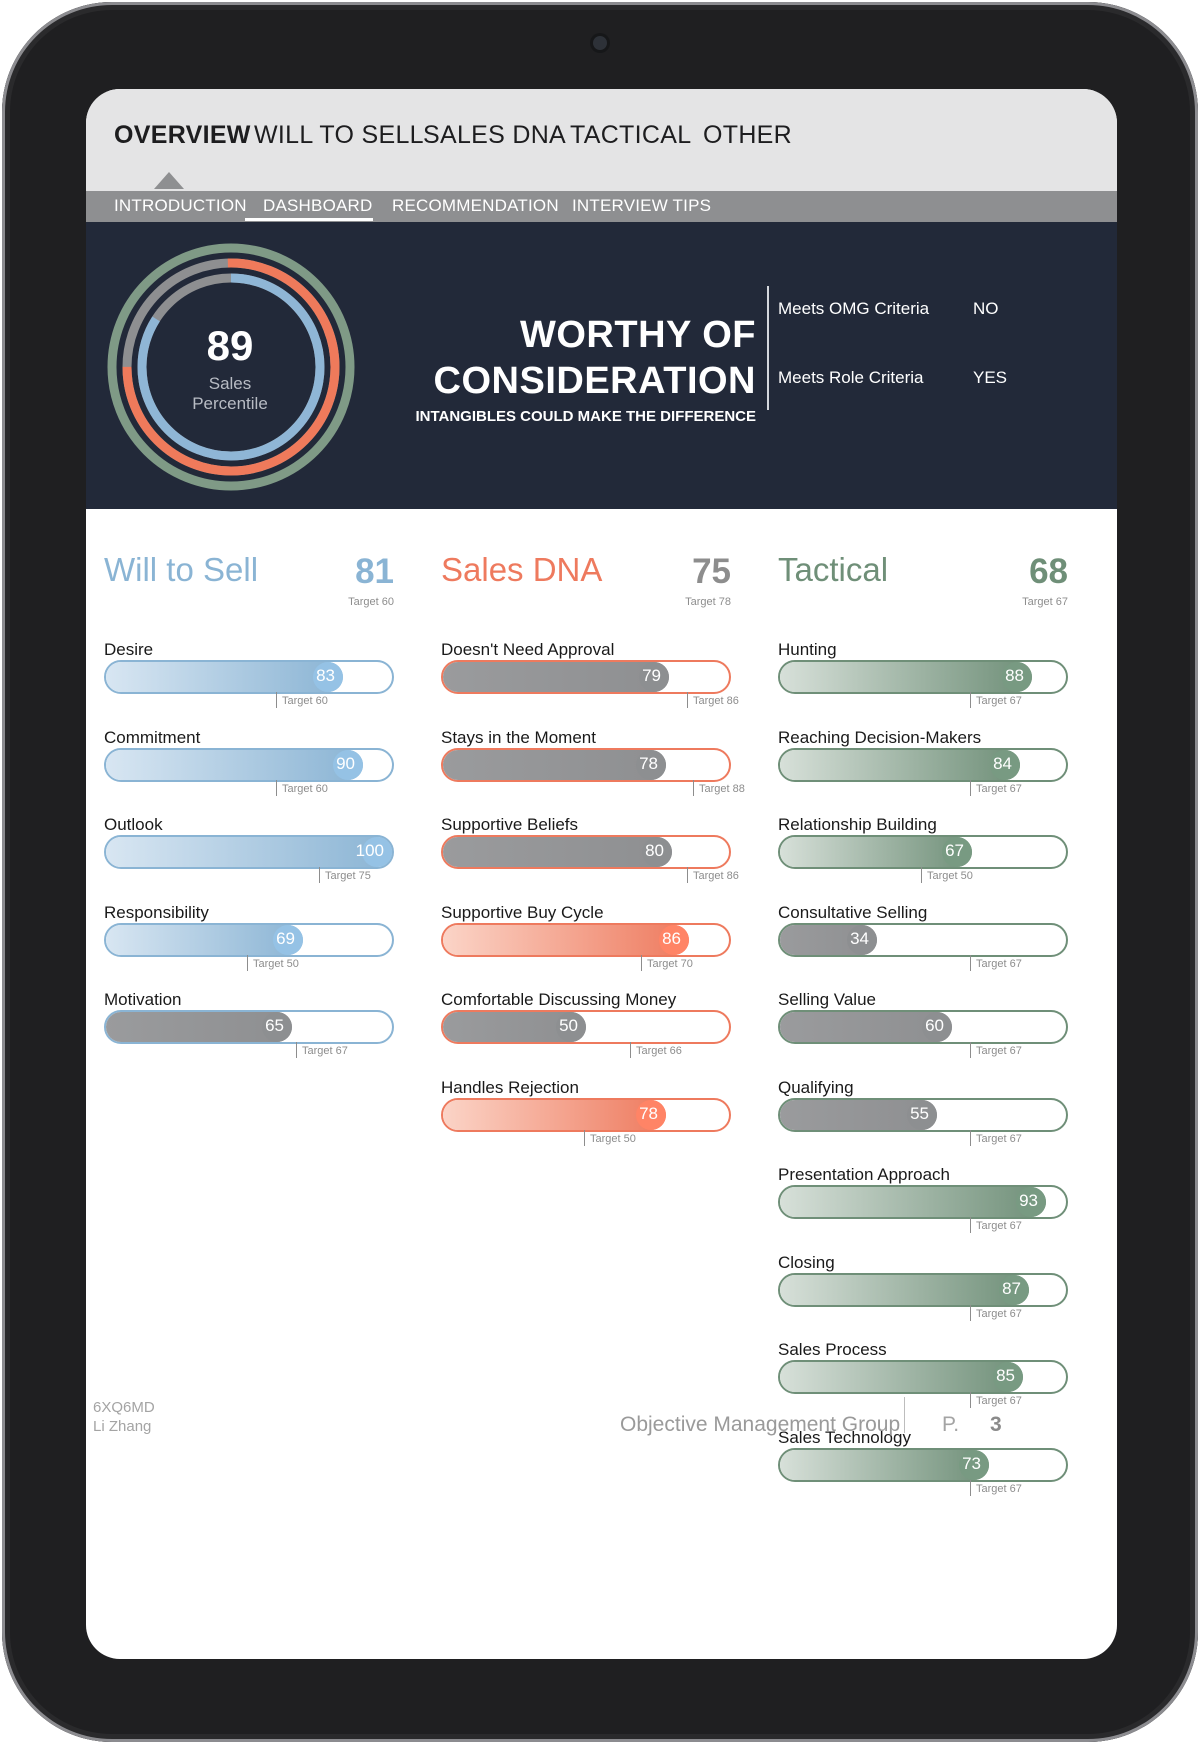 This screenshot has height=1744, width=1200. I want to click on metric-bar-track: 60, so click(923, 1027).